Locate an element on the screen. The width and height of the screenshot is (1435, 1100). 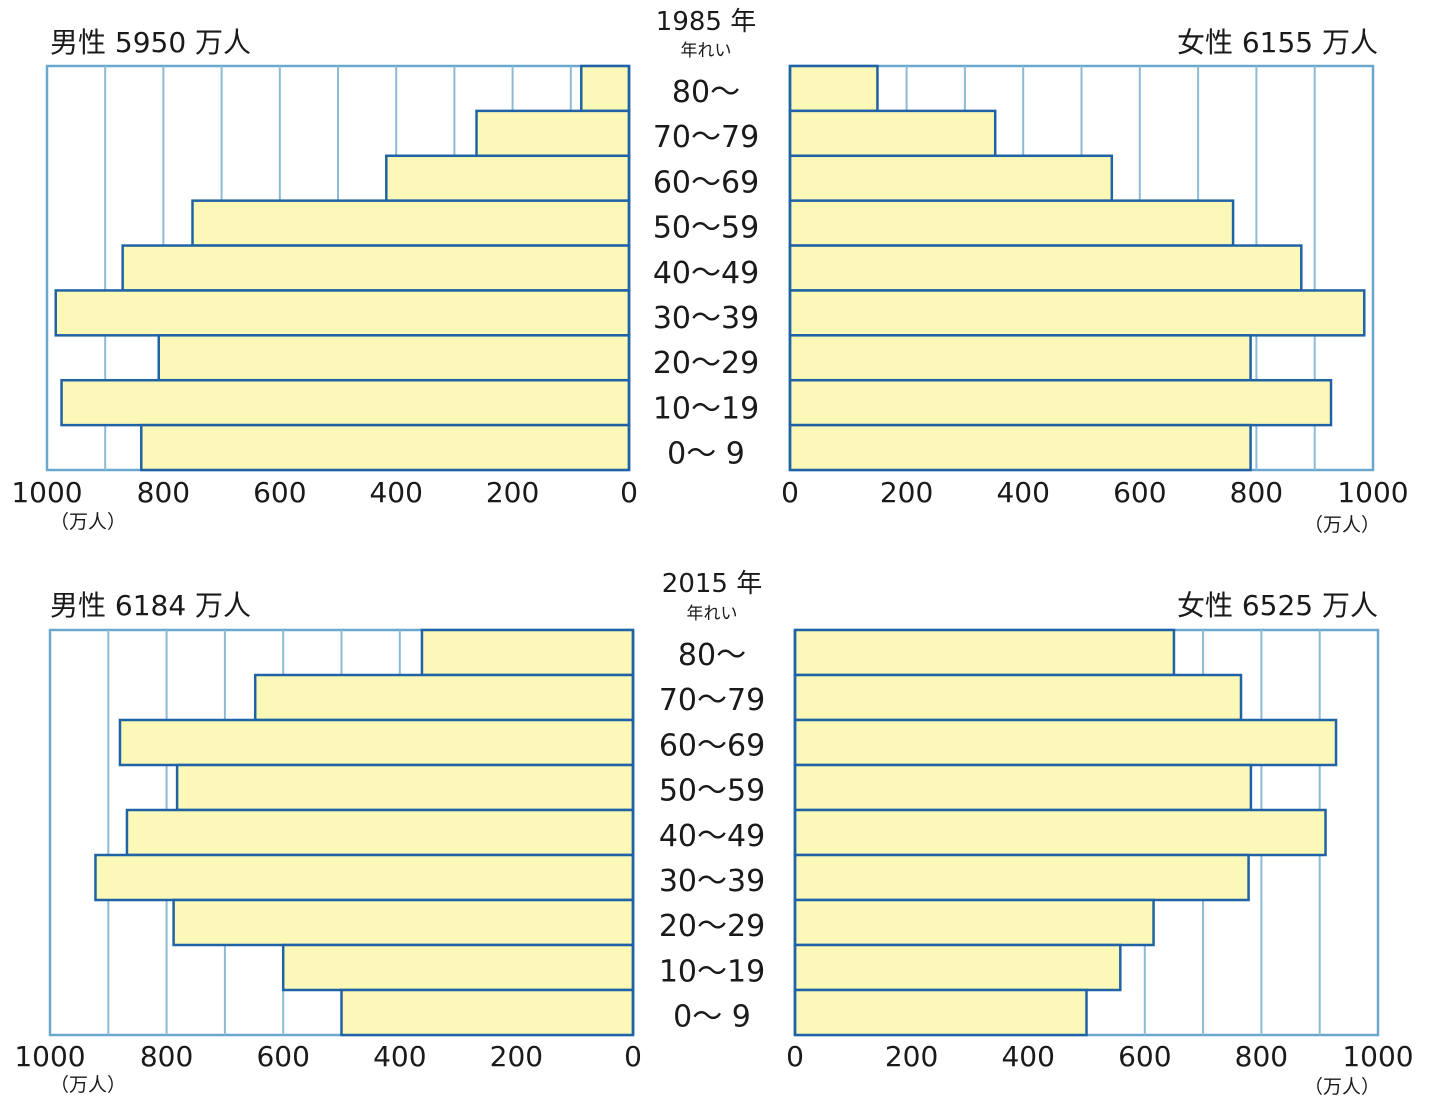
year-label: 1985 年 is located at coordinates (706, 22).